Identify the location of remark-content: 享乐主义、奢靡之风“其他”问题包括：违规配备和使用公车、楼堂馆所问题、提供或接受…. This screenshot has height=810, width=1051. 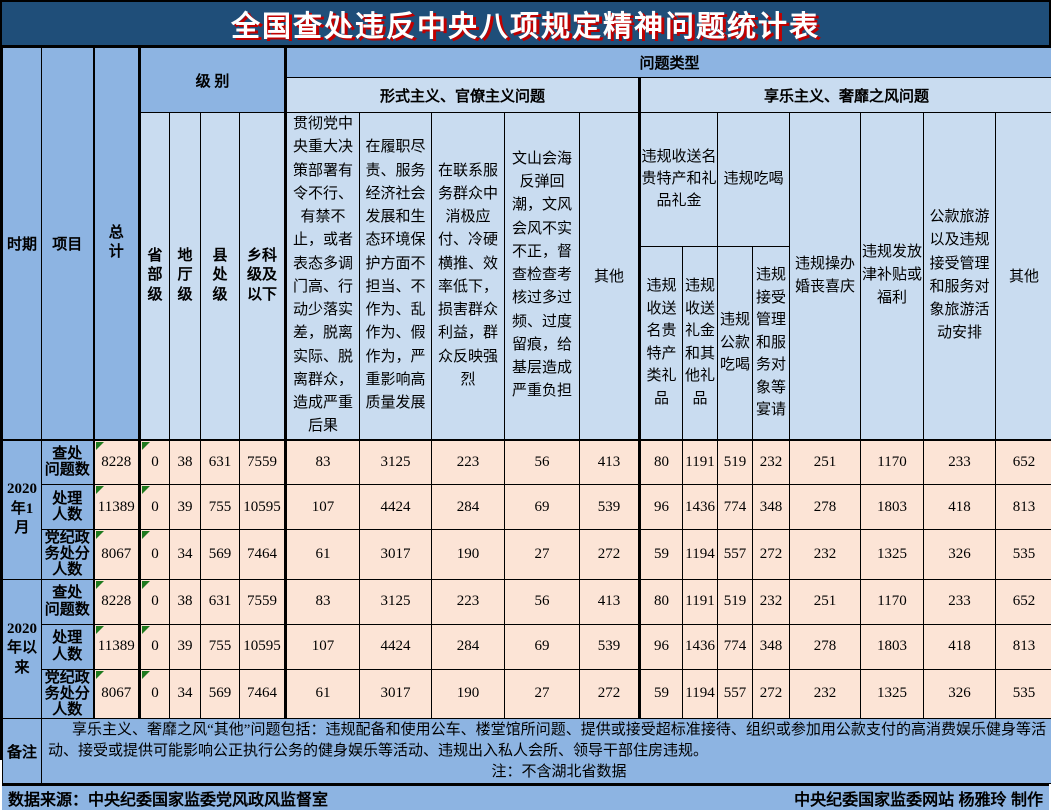
(546, 751).